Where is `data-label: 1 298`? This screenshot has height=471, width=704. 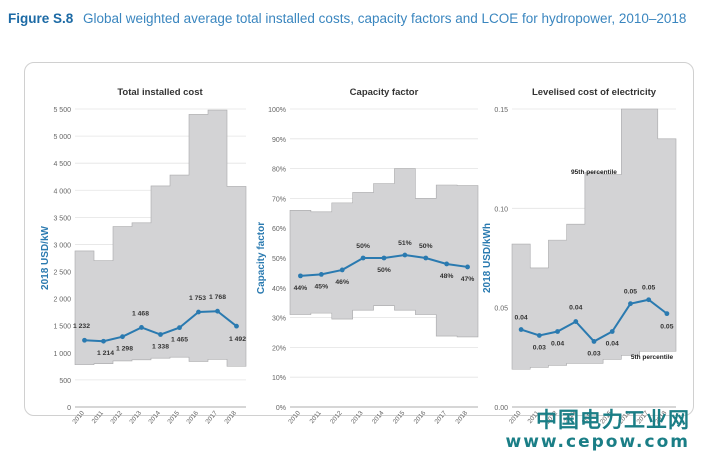
data-label: 1 298 is located at coordinates (124, 349).